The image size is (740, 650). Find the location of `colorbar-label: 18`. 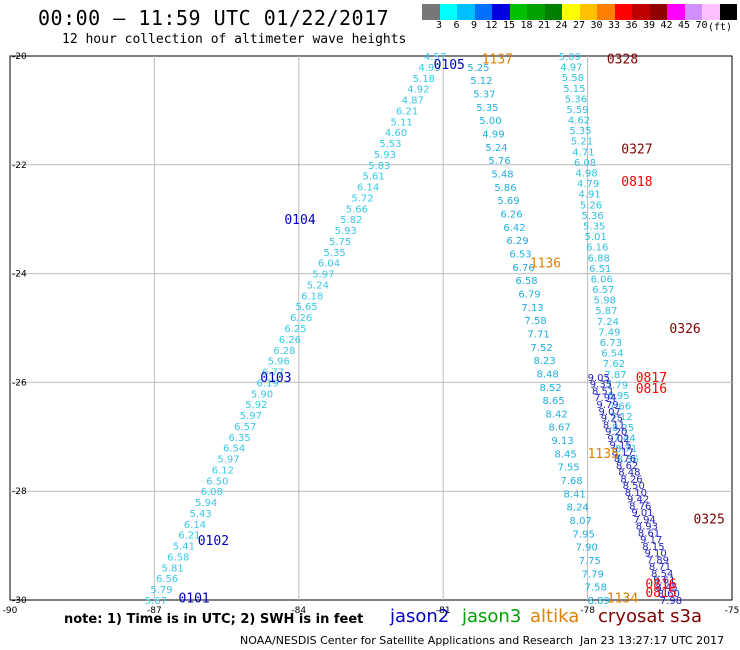

colorbar-label: 18 is located at coordinates (526, 25).